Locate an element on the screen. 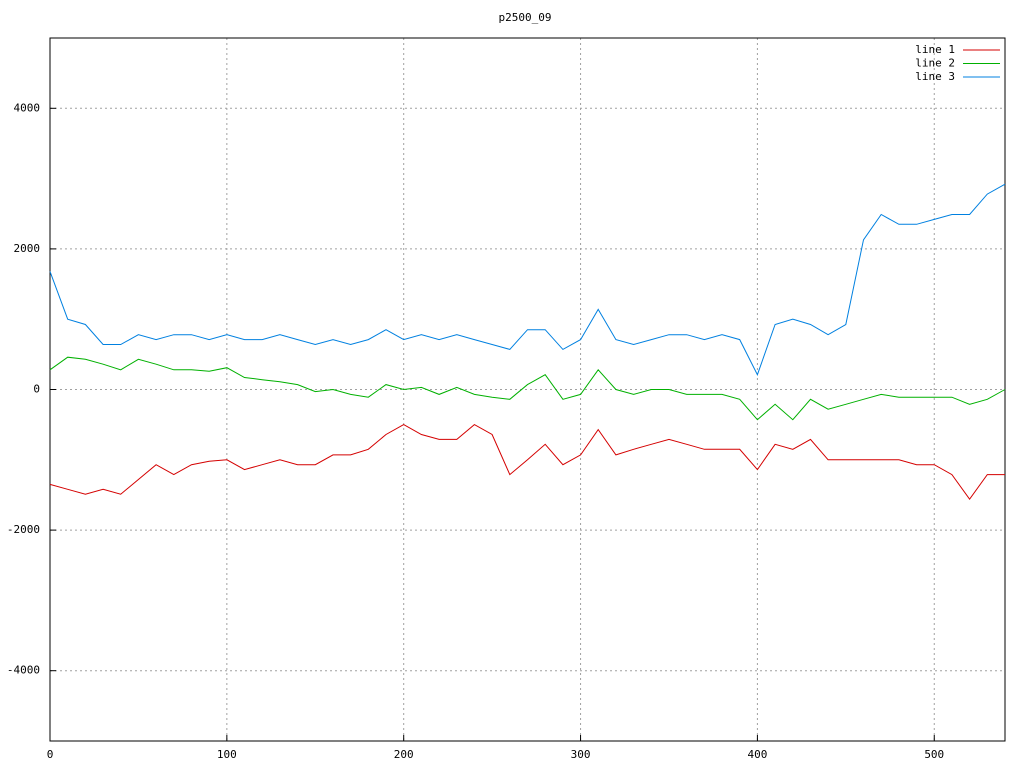  y-tick-label: 2000 is located at coordinates (27, 248).